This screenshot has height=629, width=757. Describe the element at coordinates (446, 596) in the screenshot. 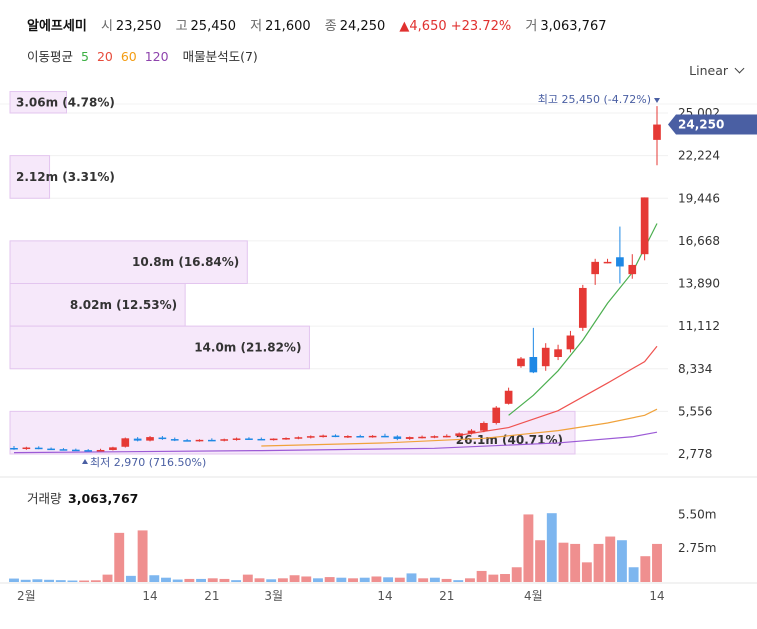

I see `x-tick-label: 21` at that location.